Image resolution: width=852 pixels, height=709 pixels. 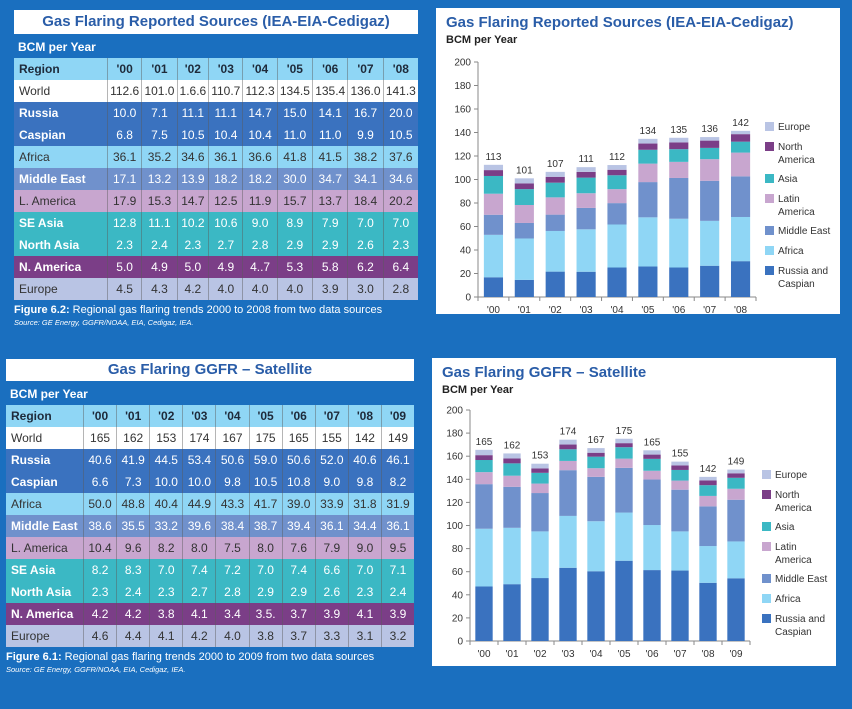 What do you see at coordinates (801, 579) in the screenshot?
I see `legend-label: Middle East` at bounding box center [801, 579].